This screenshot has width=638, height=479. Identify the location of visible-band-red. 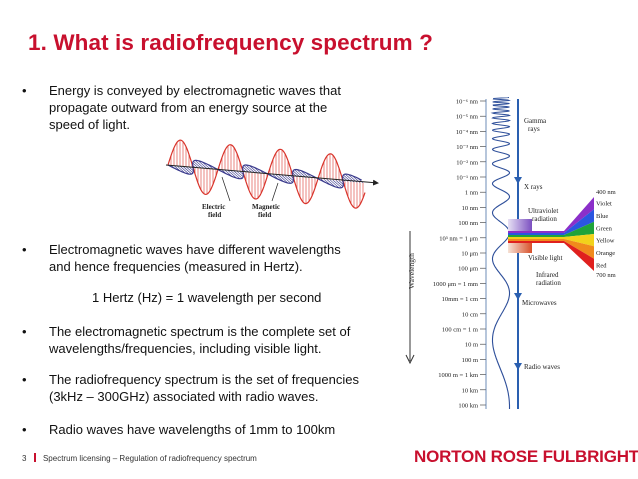
(551, 256).